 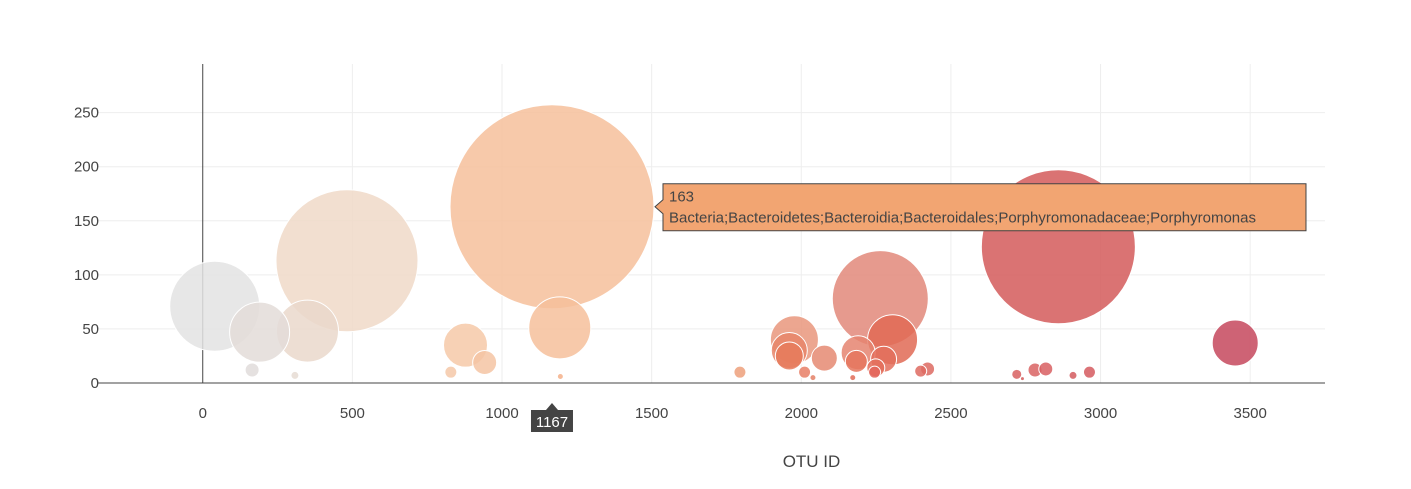 I want to click on y-tick-label: 50, so click(x=90, y=329).